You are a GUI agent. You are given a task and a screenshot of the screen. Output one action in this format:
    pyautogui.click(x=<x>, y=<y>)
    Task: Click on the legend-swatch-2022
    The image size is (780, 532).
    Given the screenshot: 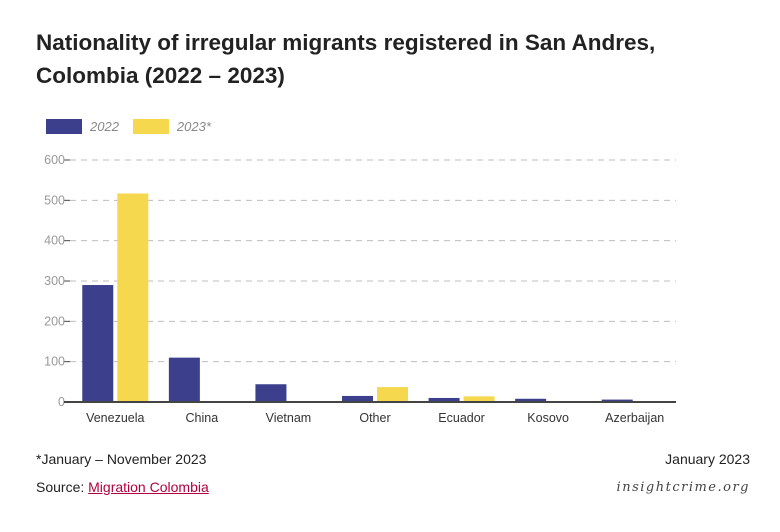 What is the action you would take?
    pyautogui.click(x=64, y=126)
    